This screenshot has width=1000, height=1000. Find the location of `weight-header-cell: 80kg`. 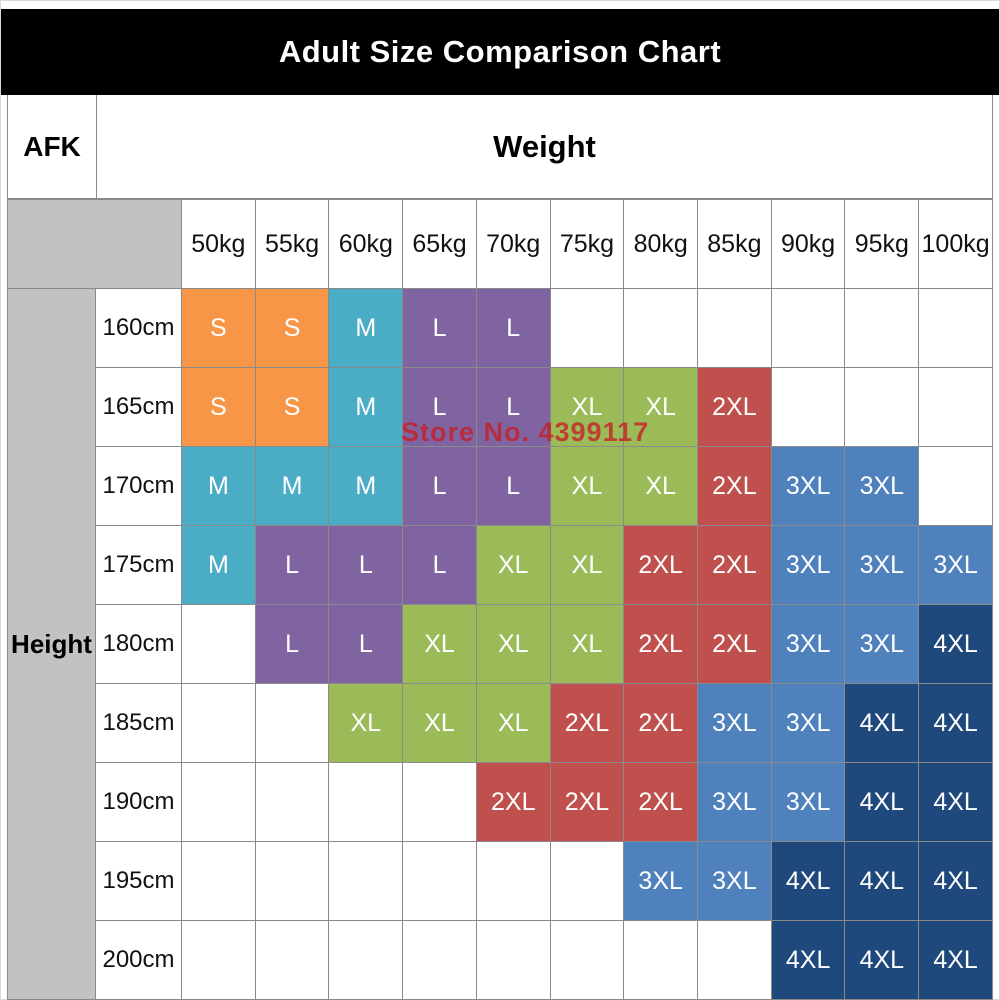

weight-header-cell: 80kg is located at coordinates (661, 244).